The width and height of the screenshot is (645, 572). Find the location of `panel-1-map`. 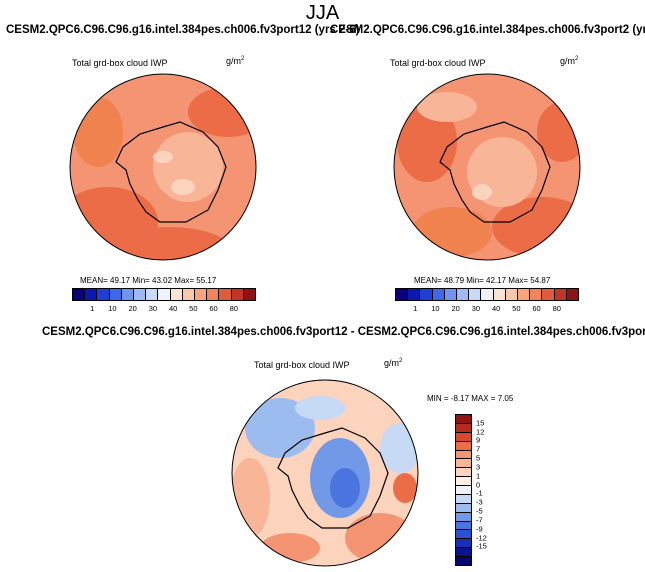

panel-1-map is located at coordinates (163, 167).